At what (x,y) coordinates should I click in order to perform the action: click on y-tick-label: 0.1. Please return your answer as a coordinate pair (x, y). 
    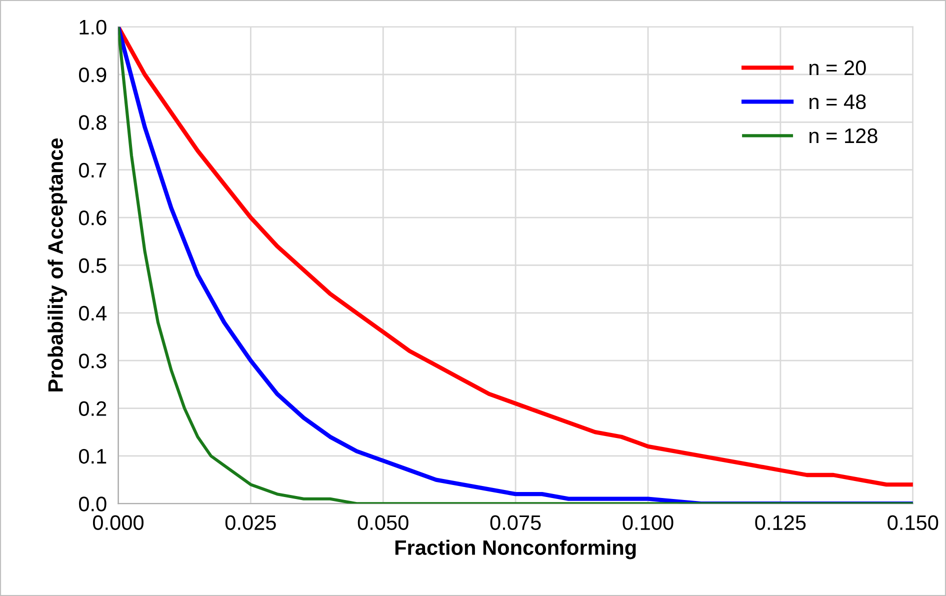
    Looking at the image, I should click on (92, 456).